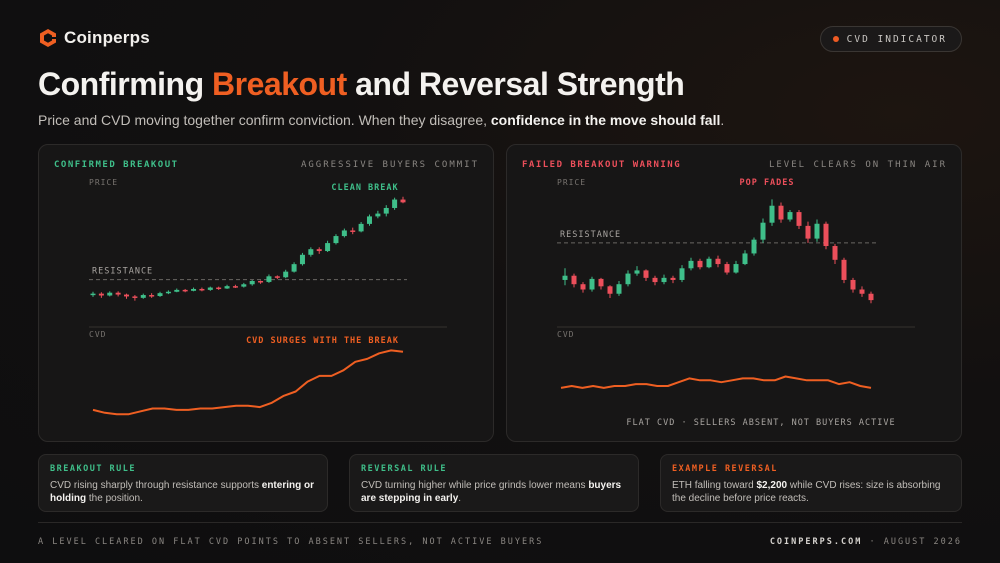 This screenshot has height=563, width=1000. What do you see at coordinates (500, 522) in the screenshot?
I see `footer-divider` at bounding box center [500, 522].